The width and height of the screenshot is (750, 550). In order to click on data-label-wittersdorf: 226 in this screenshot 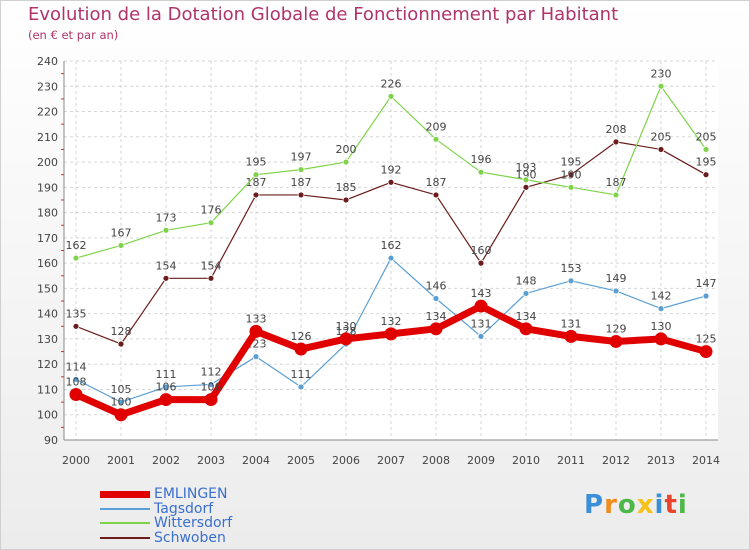, I will do `click(391, 83)`.